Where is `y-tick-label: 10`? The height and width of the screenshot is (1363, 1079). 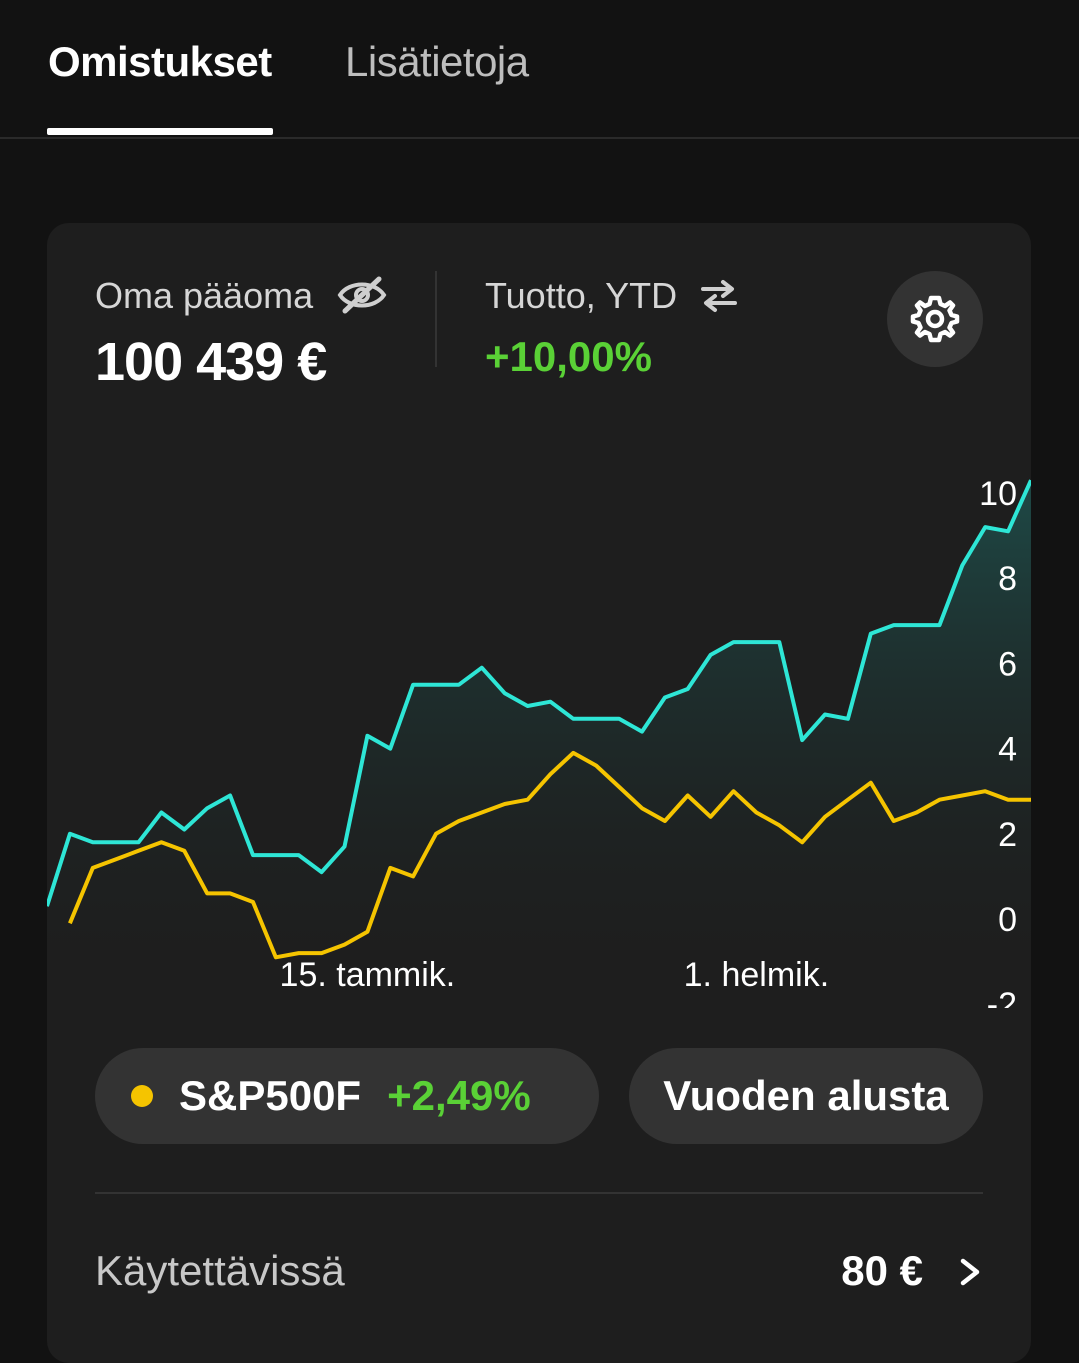
y-tick-label: 10 is located at coordinates (998, 494).